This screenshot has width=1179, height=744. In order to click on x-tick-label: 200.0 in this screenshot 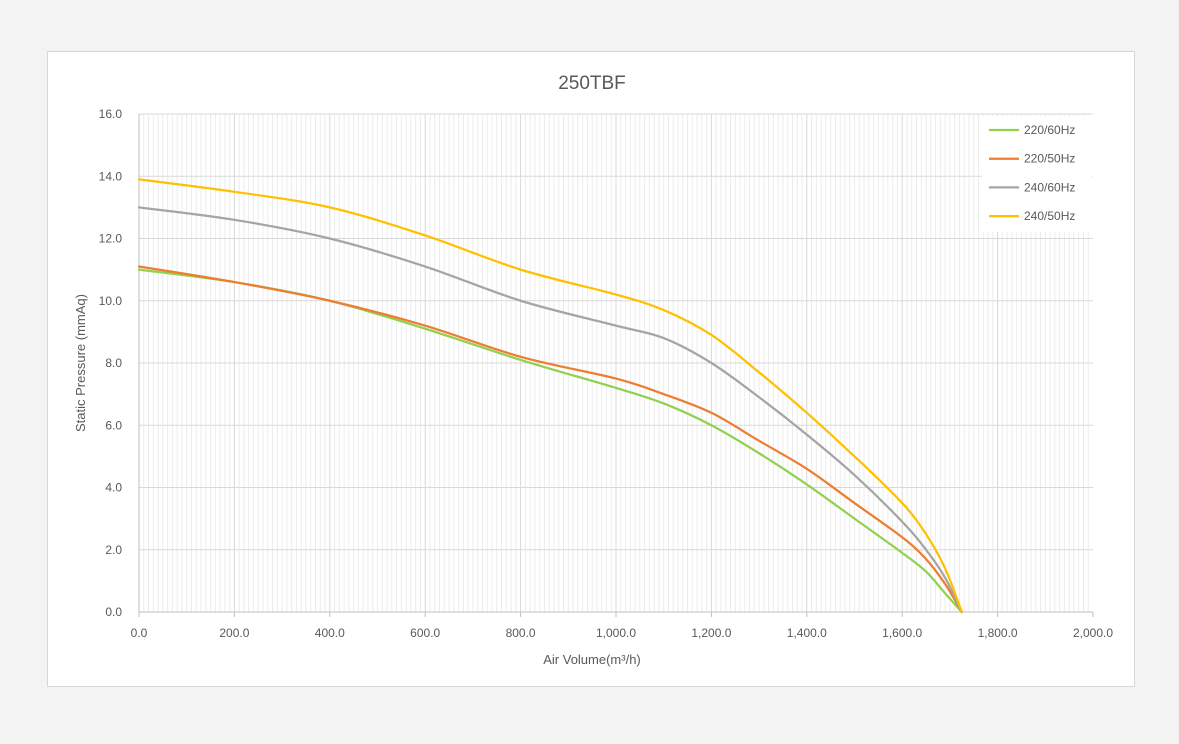, I will do `click(234, 633)`.